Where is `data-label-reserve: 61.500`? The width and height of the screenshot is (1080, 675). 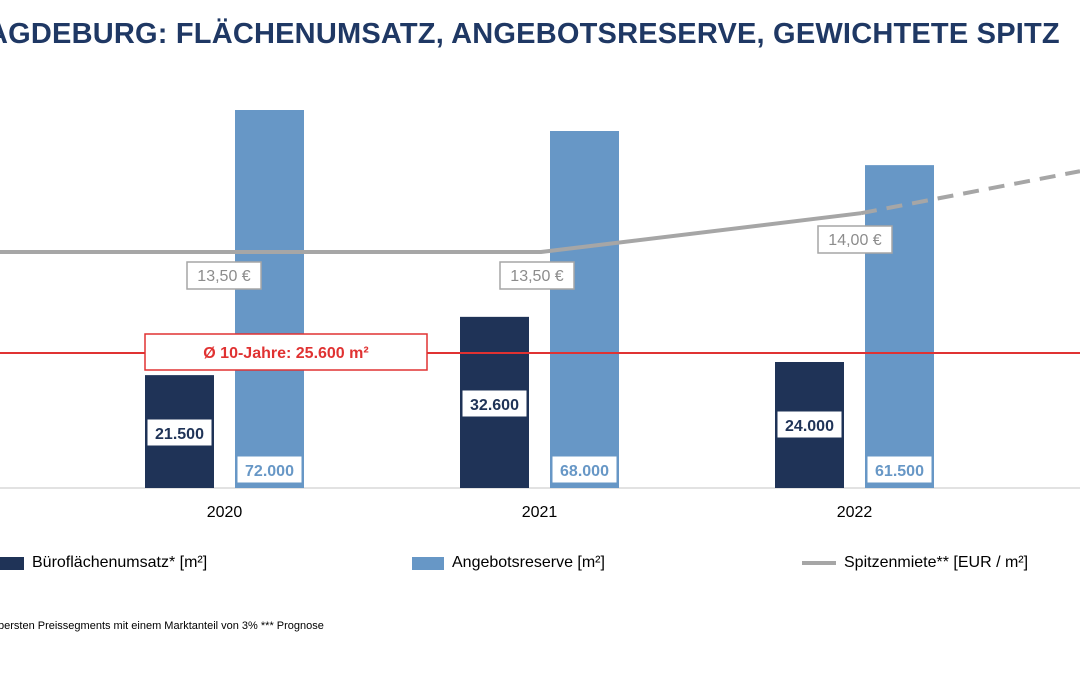 data-label-reserve: 61.500 is located at coordinates (899, 471).